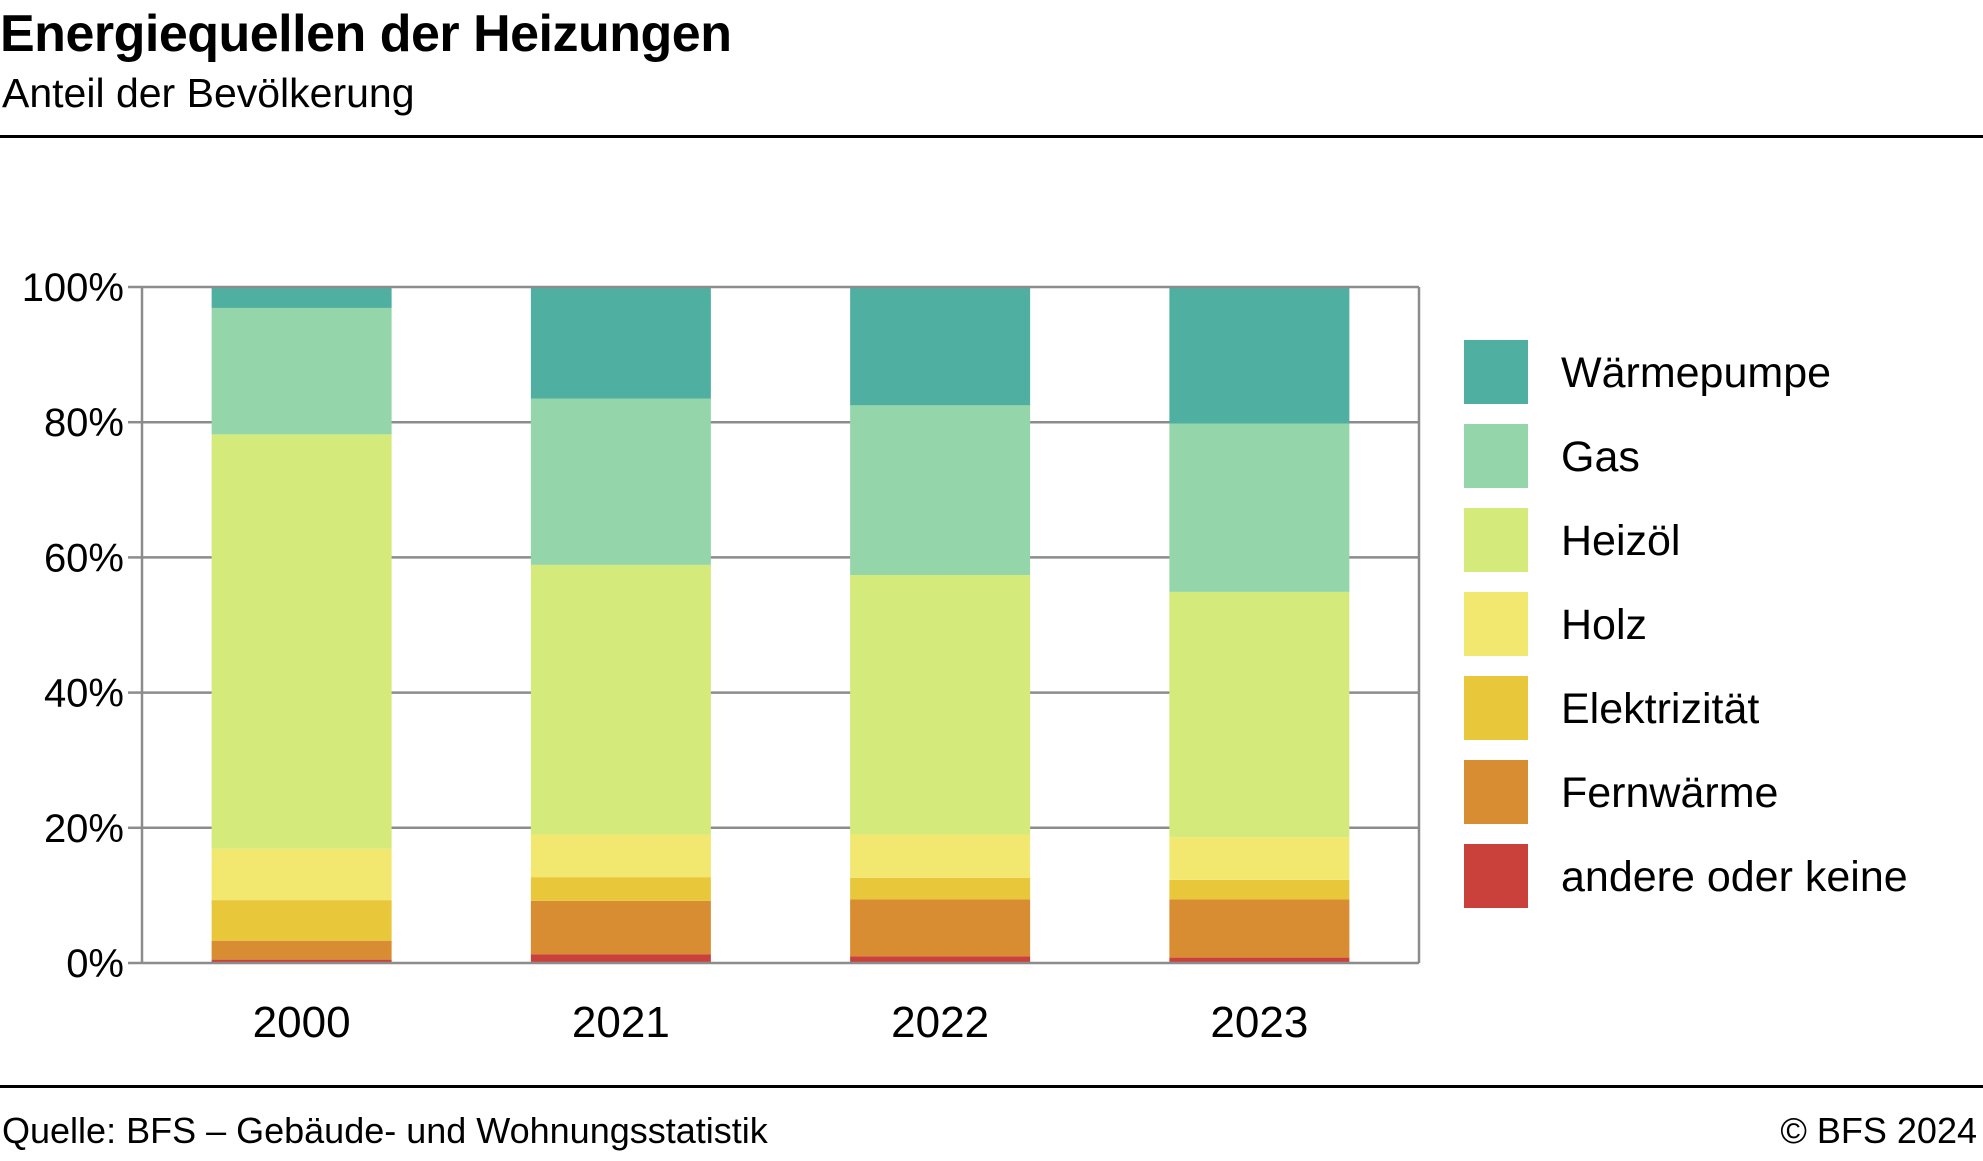 This screenshot has height=1161, width=1983. What do you see at coordinates (1621, 541) in the screenshot?
I see `legend-label: Heizöl` at bounding box center [1621, 541].